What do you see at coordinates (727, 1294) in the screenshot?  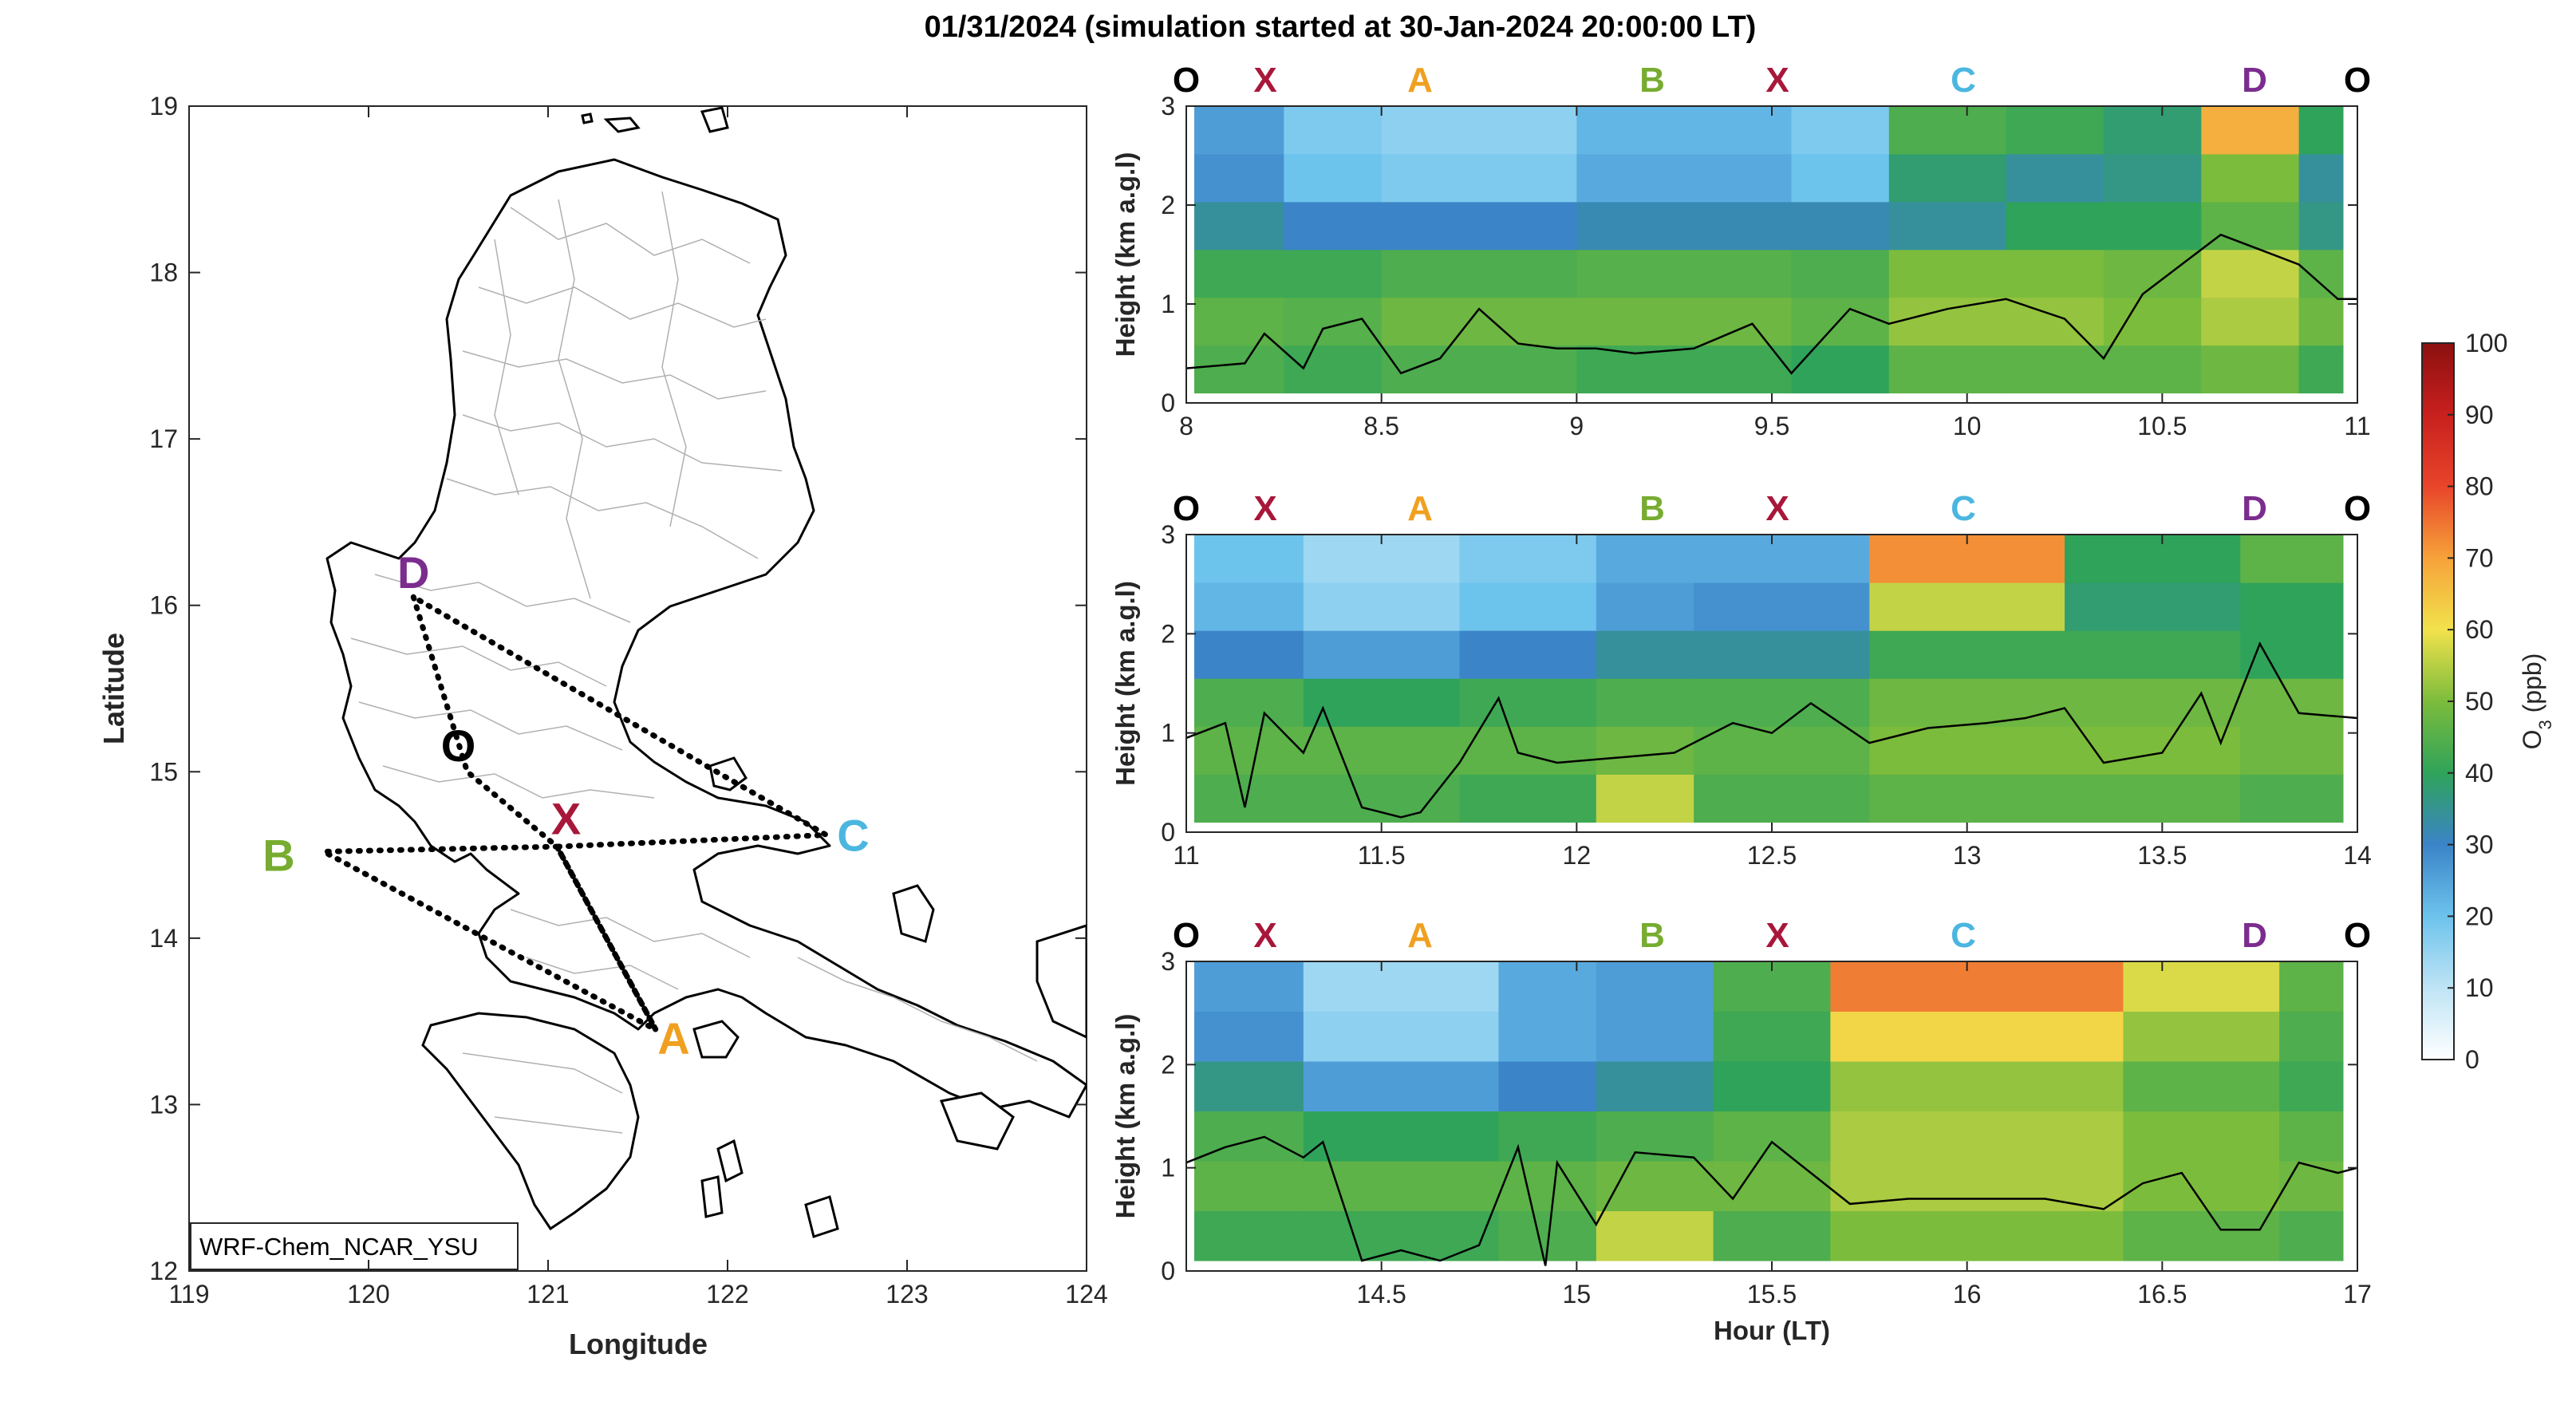 I see `map-x-tick-label: 122` at bounding box center [727, 1294].